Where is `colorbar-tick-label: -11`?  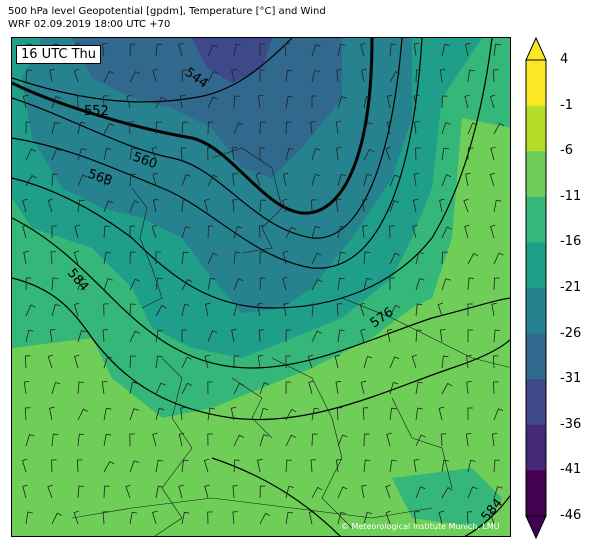 colorbar-tick-label: -11 is located at coordinates (571, 196).